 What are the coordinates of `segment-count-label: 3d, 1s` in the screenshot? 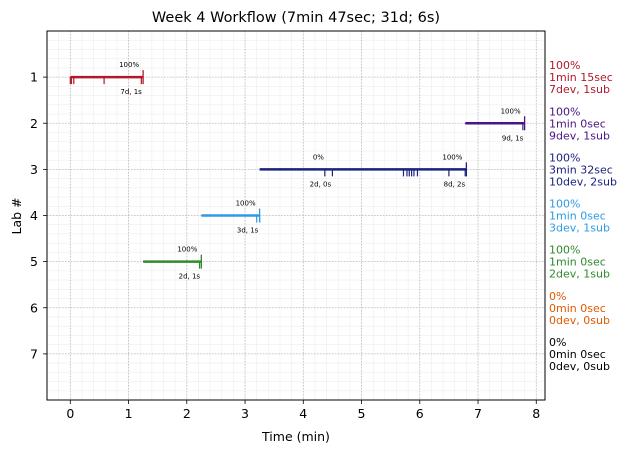 It's located at (248, 231).